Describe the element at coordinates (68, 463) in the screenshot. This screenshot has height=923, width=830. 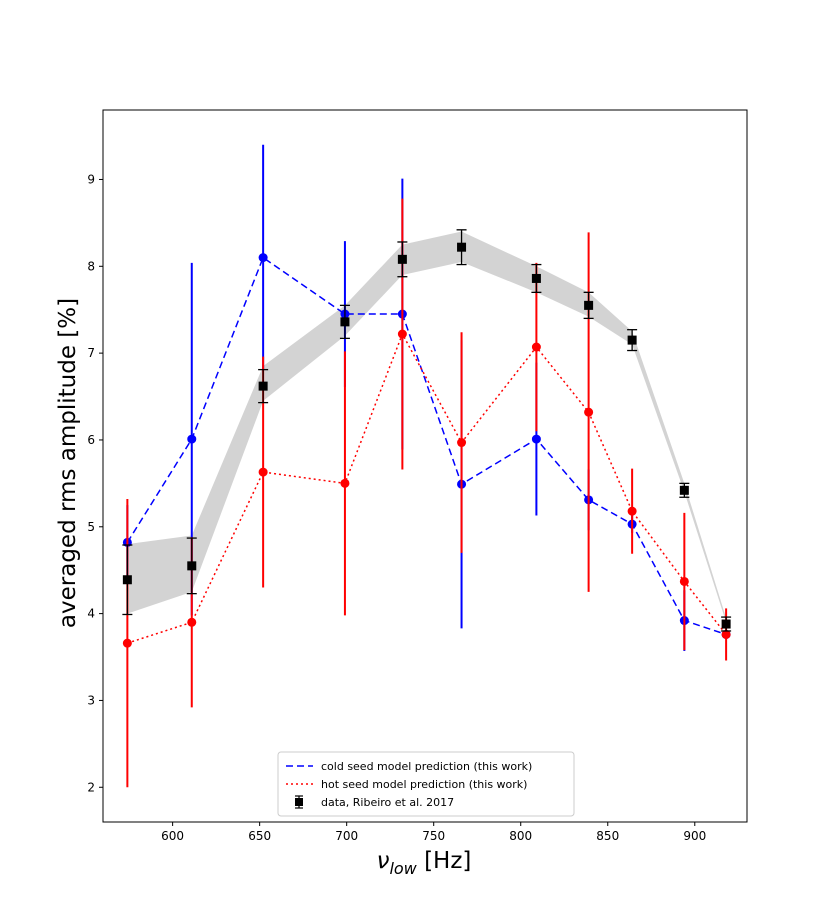
I see `y-axis-title: averaged rms amplitude [%]` at that location.